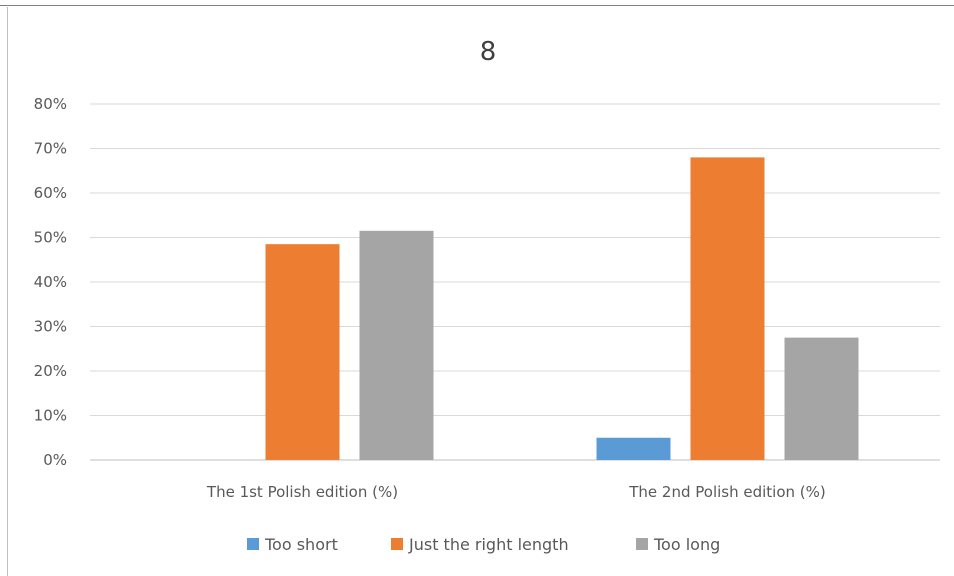 Image resolution: width=954 pixels, height=576 pixels. I want to click on legend: Too short Just the right length Too long, so click(483, 544).